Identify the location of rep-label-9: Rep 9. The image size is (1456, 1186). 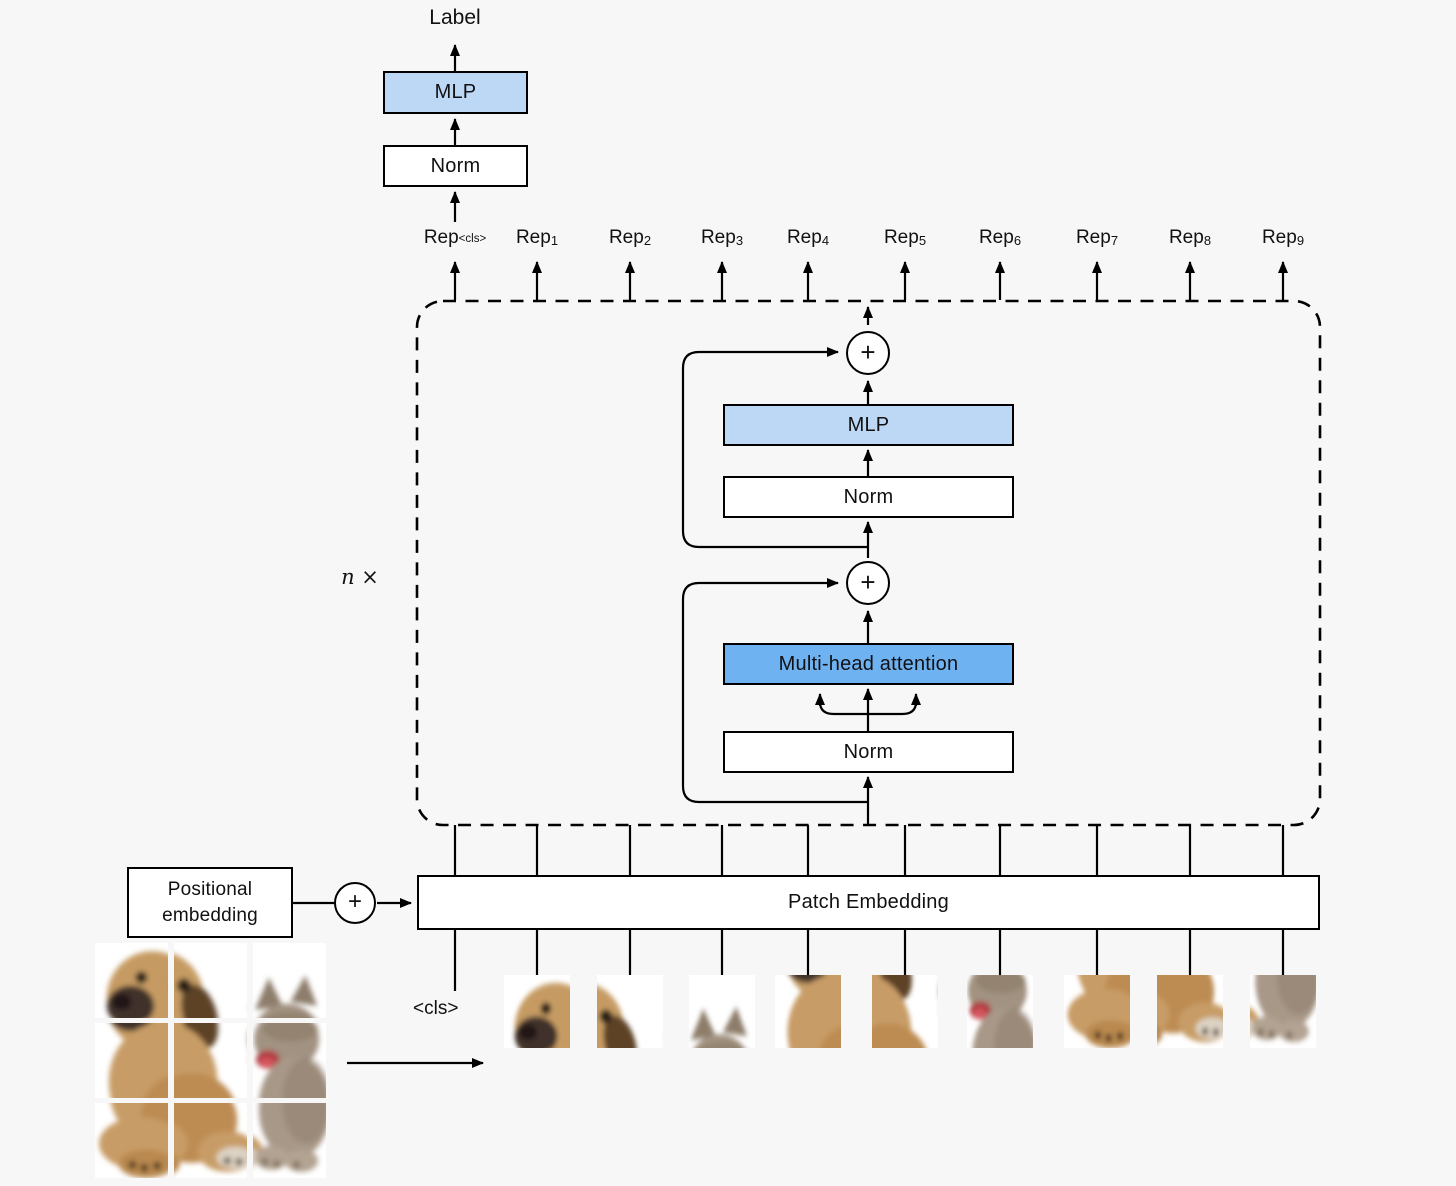
(1283, 237).